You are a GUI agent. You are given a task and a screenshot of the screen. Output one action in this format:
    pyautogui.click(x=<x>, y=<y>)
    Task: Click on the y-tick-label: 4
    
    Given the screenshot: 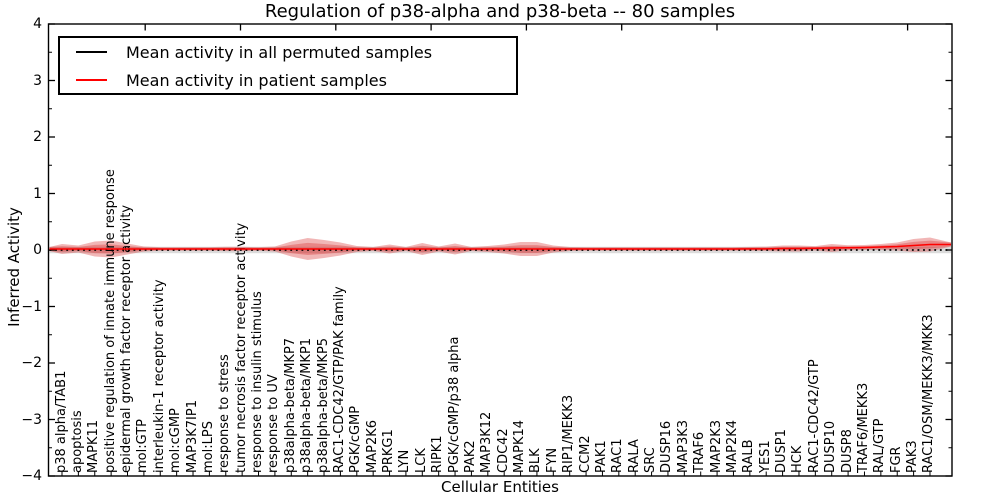 What is the action you would take?
    pyautogui.click(x=37, y=24)
    